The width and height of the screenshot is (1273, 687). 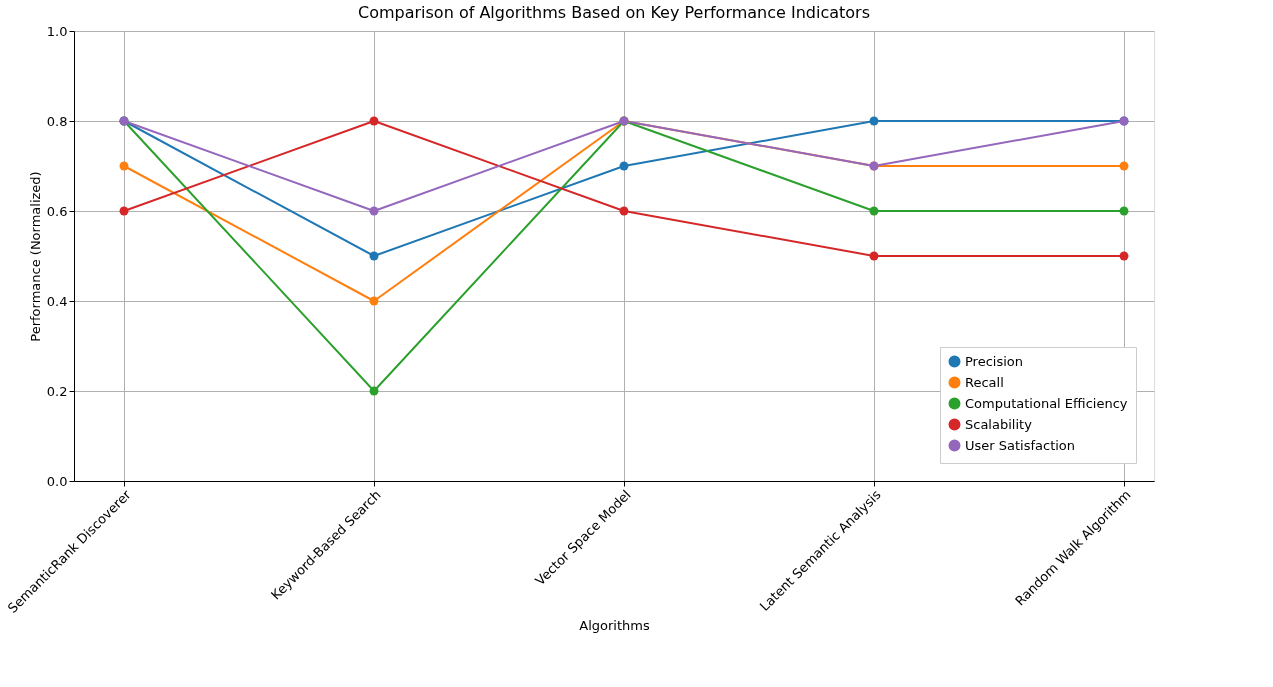 I want to click on y-tick-label: 1.0, so click(x=57, y=31).